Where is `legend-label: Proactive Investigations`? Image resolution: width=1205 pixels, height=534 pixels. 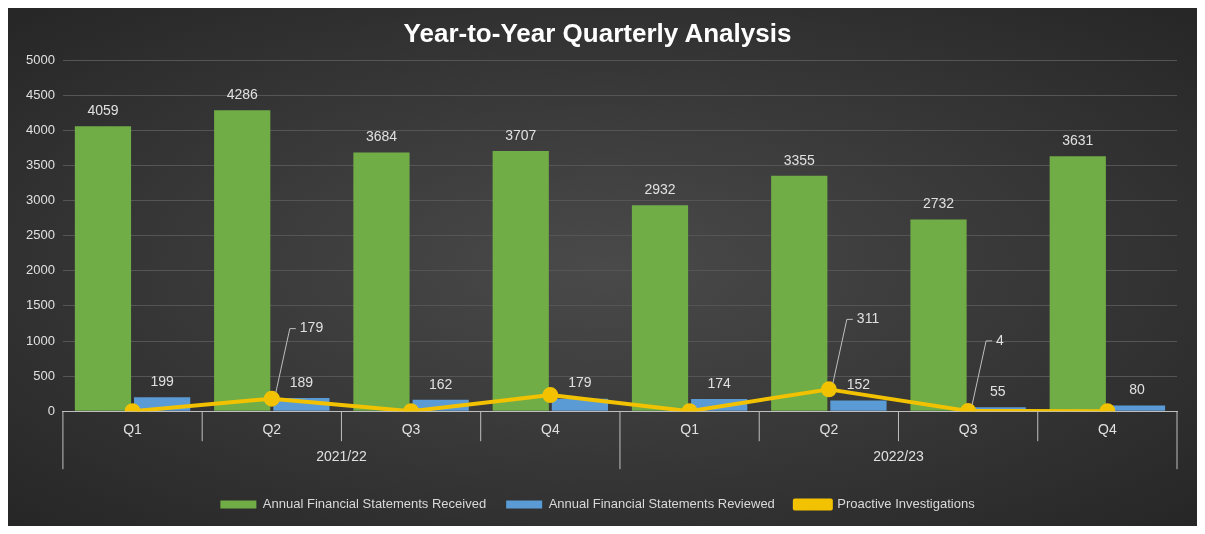 legend-label: Proactive Investigations is located at coordinates (906, 504).